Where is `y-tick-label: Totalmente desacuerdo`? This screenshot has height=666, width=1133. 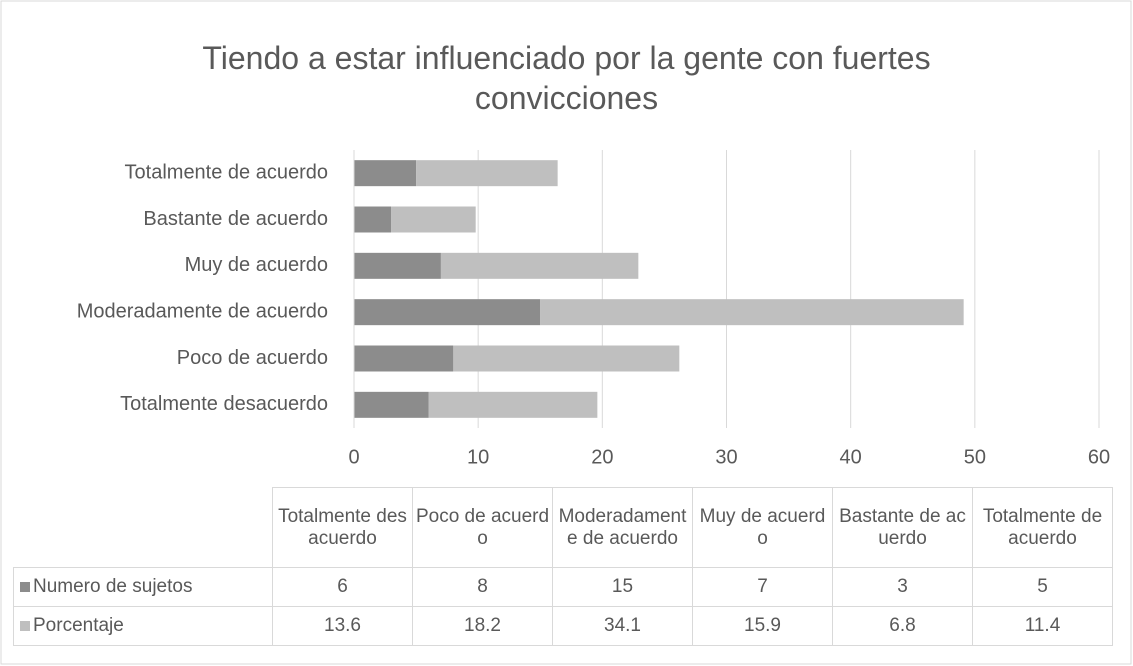
y-tick-label: Totalmente desacuerdo is located at coordinates (224, 404).